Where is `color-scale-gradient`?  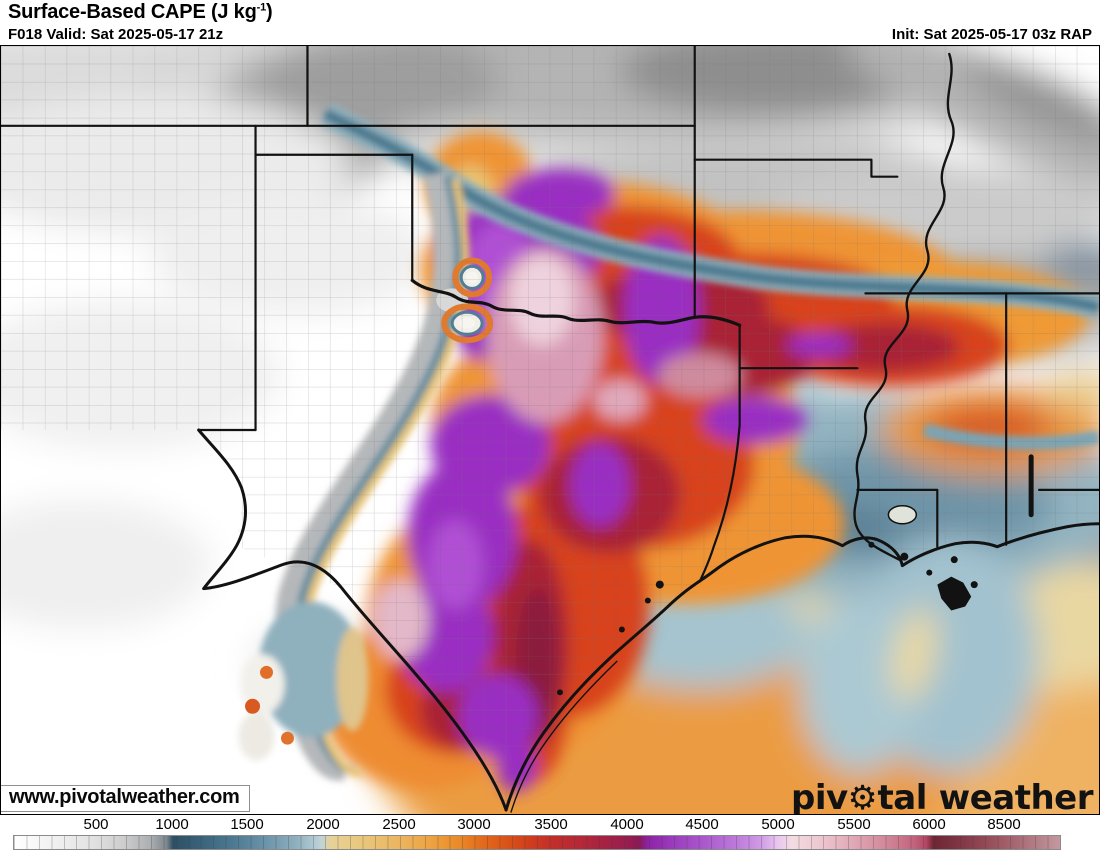
color-scale-gradient is located at coordinates (537, 842).